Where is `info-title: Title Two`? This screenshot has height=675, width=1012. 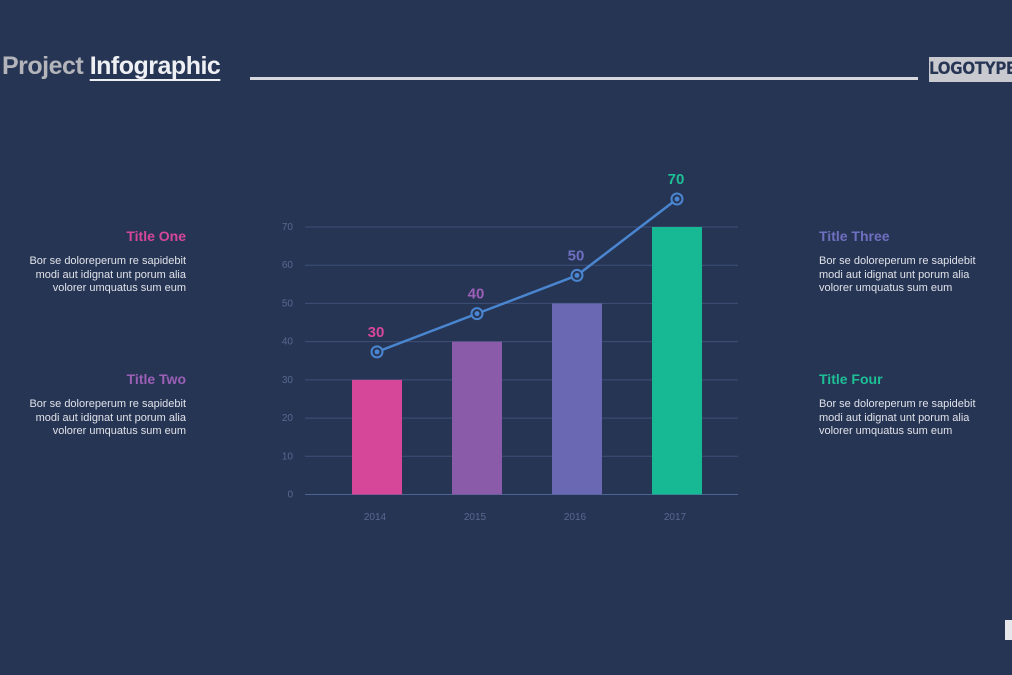
info-title: Title Two is located at coordinates (156, 379).